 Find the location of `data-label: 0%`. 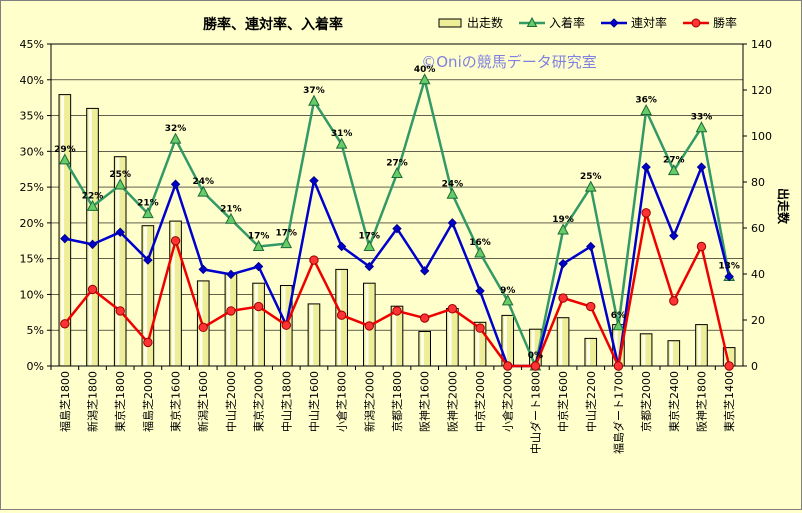

data-label: 0% is located at coordinates (535, 356).